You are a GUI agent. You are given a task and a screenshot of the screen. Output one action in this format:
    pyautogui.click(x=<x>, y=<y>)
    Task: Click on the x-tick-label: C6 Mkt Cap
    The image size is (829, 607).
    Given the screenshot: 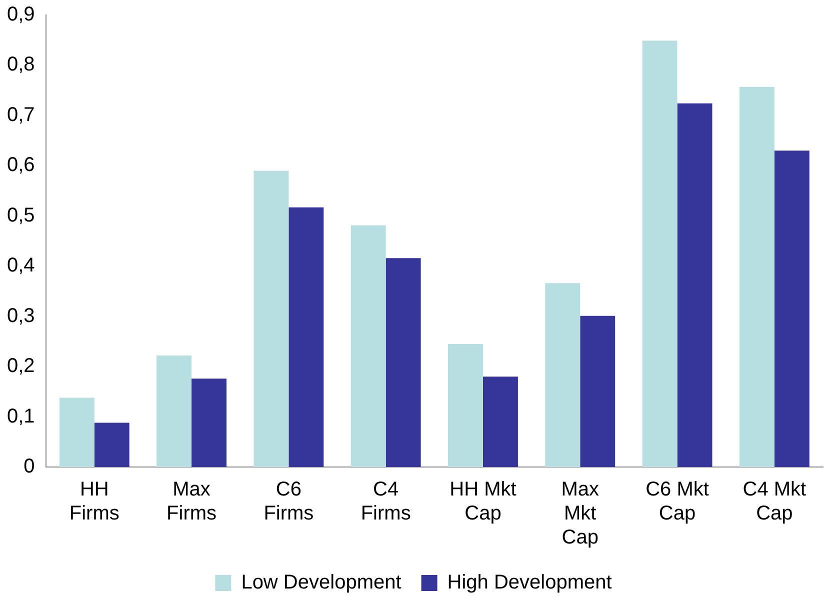 What is the action you would take?
    pyautogui.click(x=678, y=501)
    